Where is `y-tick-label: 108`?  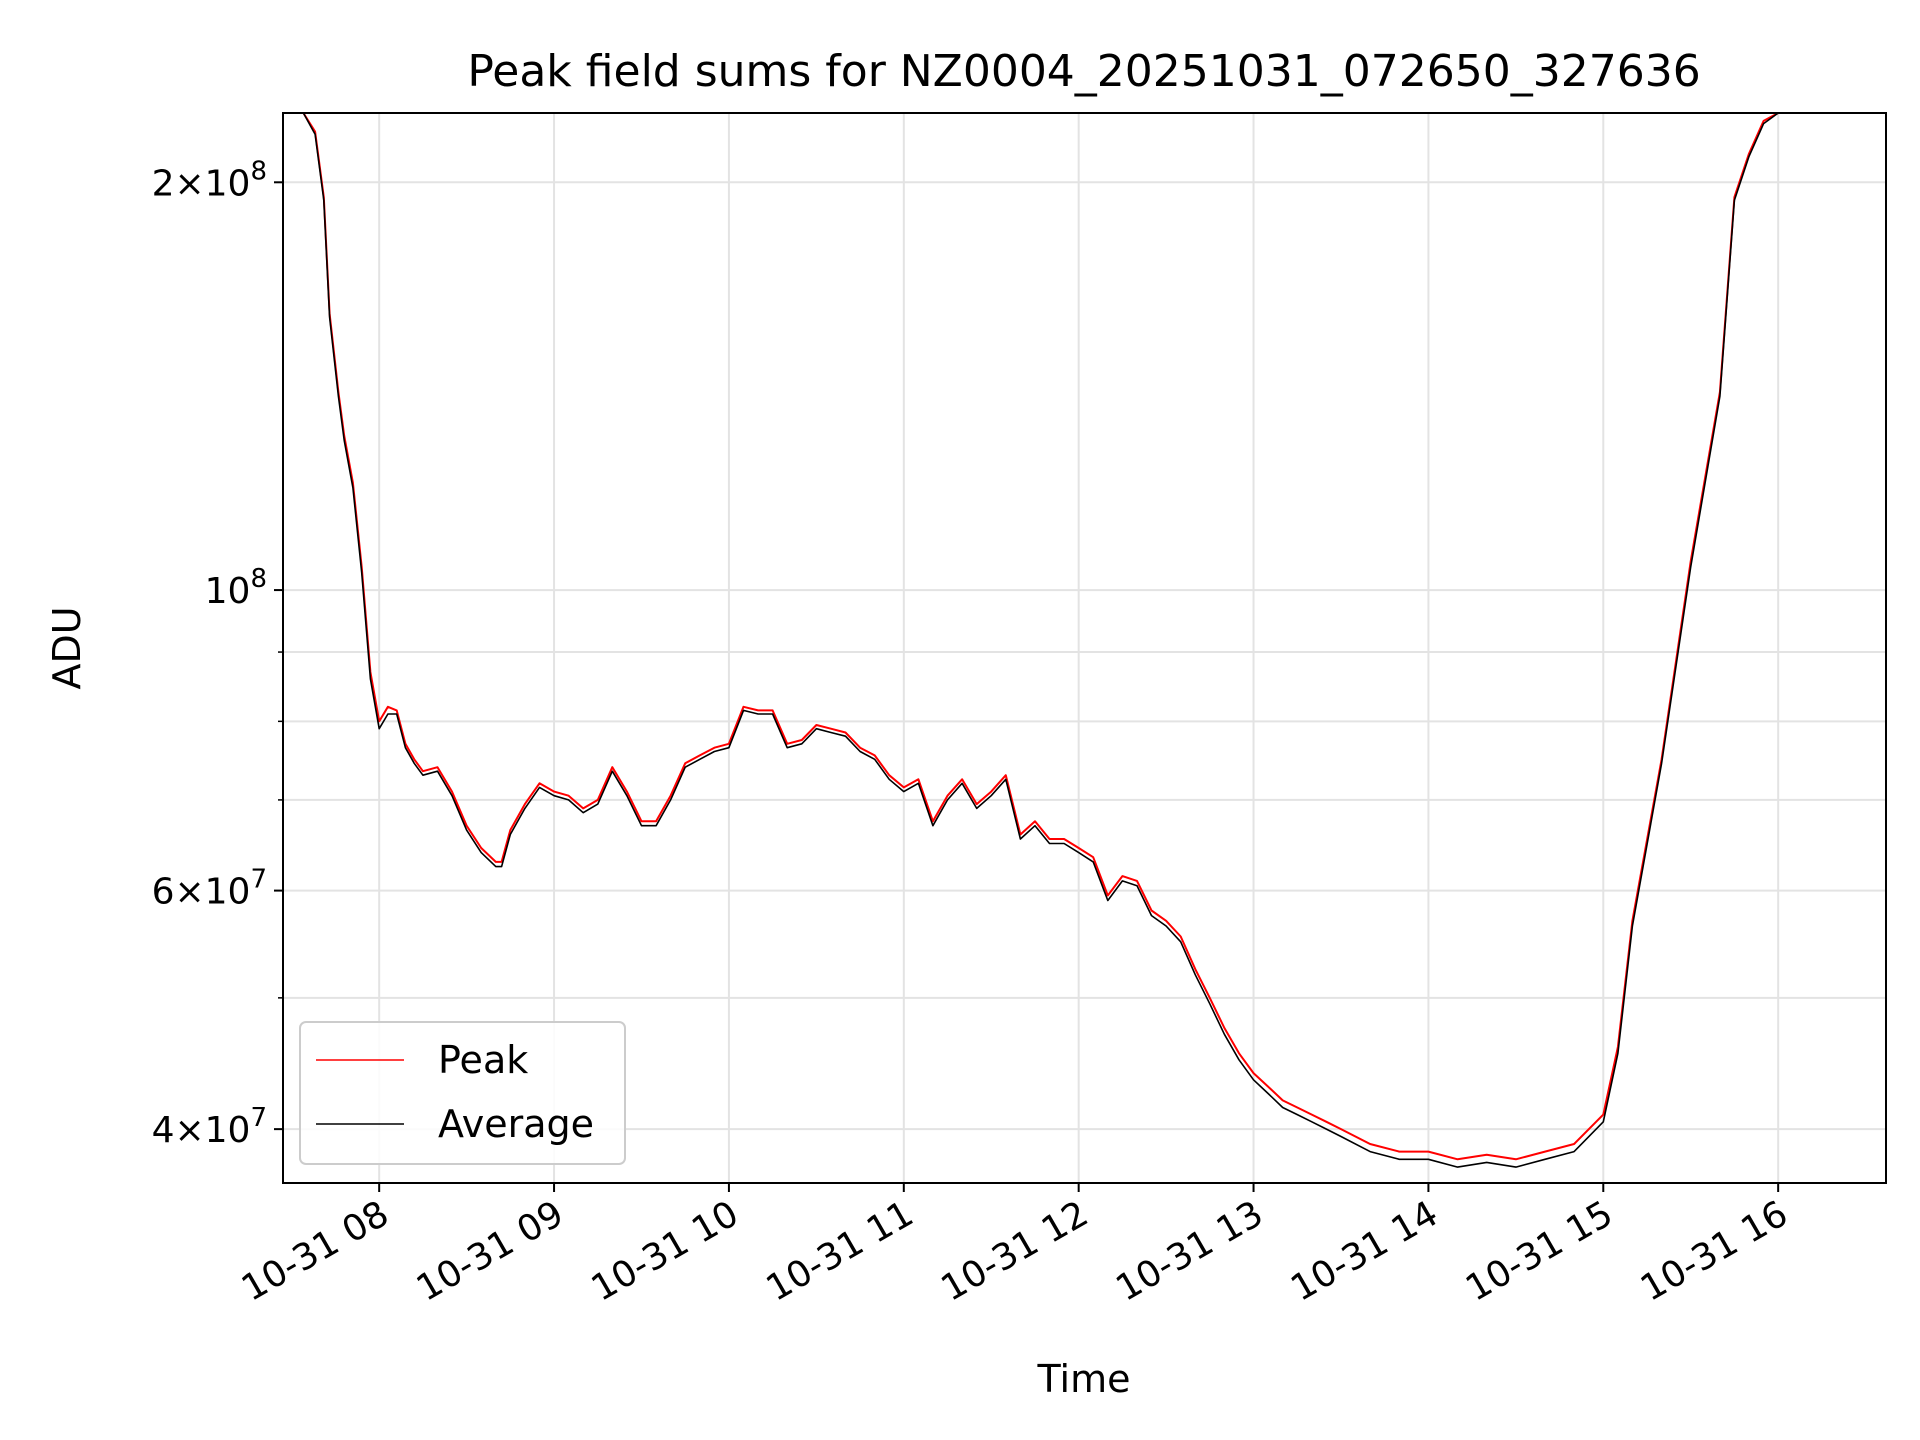 y-tick-label: 108 is located at coordinates (236, 588).